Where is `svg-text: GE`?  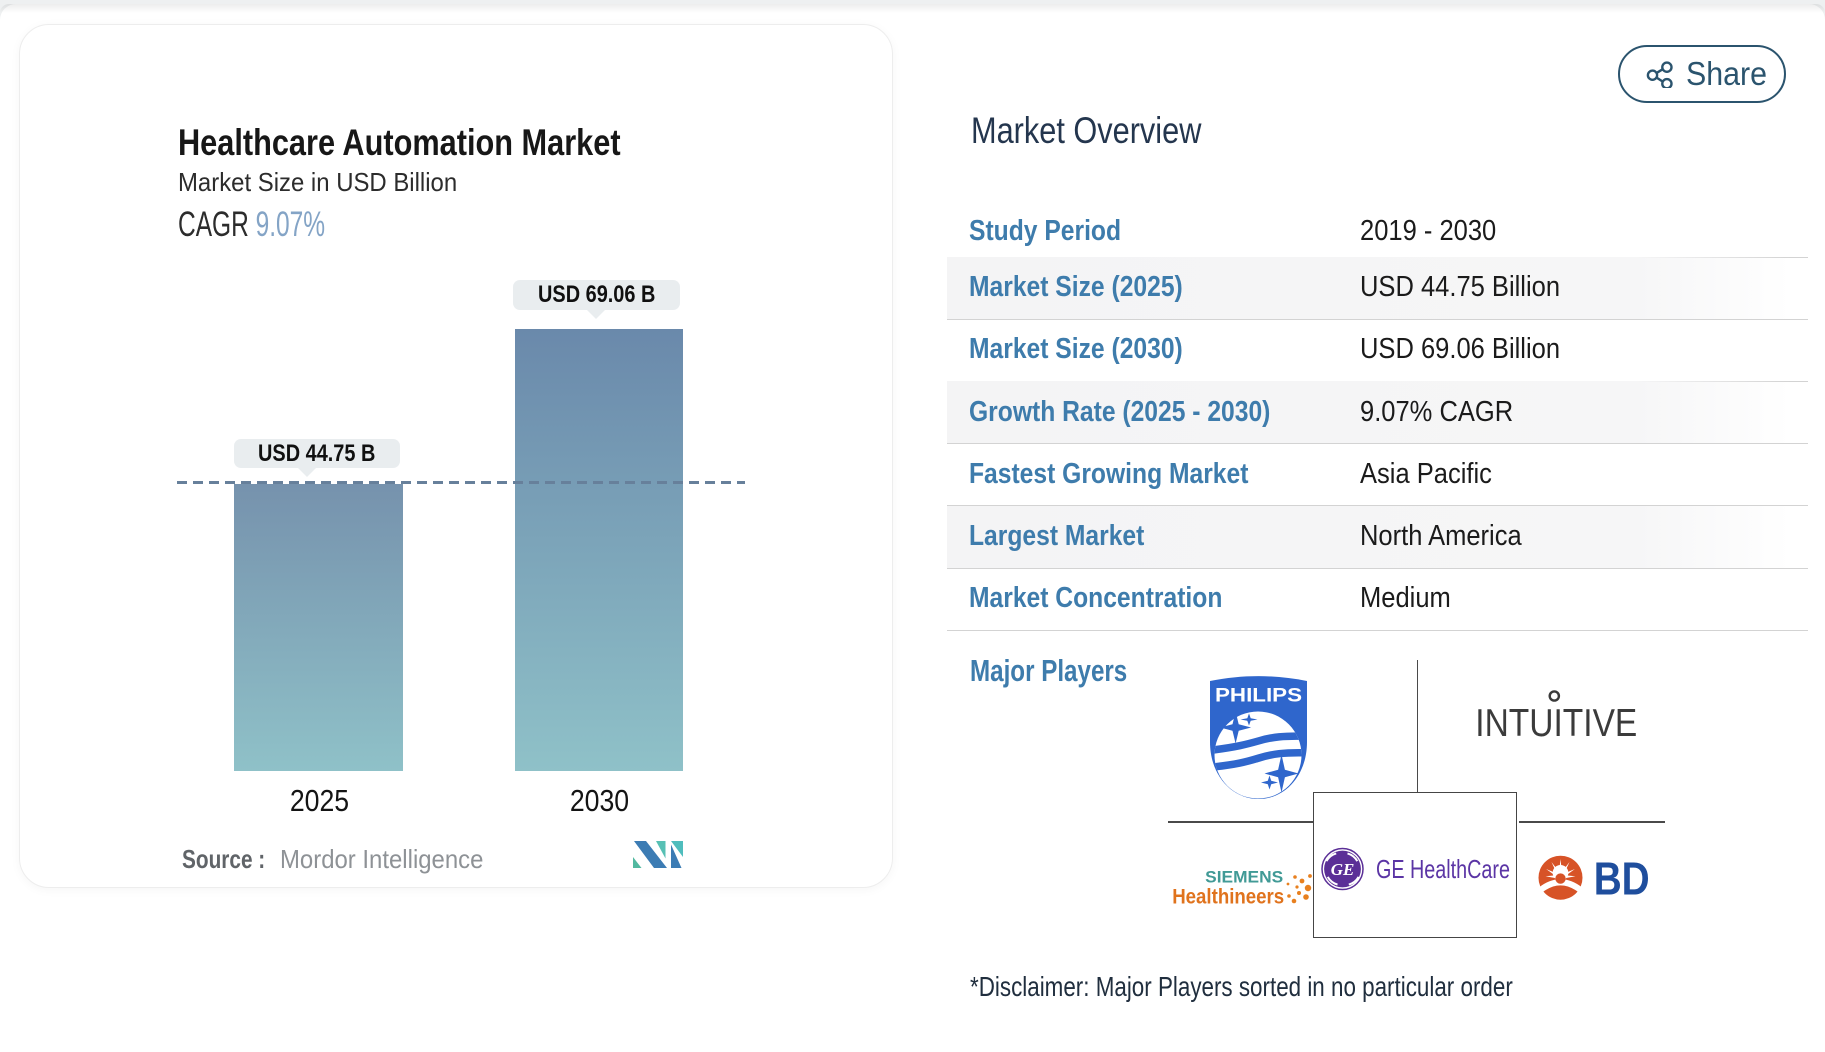 svg-text: GE is located at coordinates (1343, 869).